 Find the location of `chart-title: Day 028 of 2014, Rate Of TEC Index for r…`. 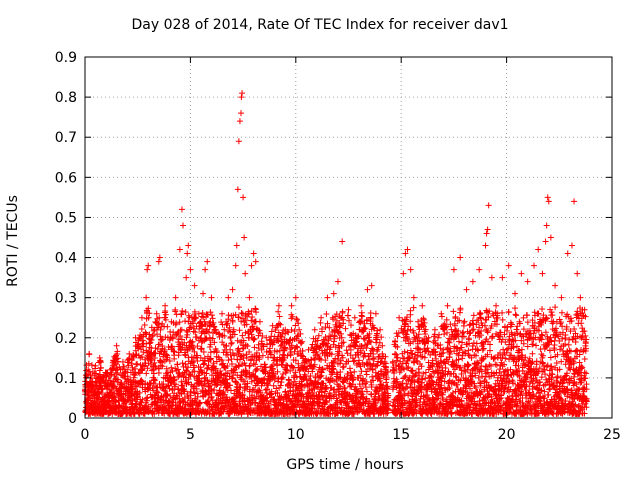

chart-title: Day 028 of 2014, Rate Of TEC Index for r… is located at coordinates (320, 25).